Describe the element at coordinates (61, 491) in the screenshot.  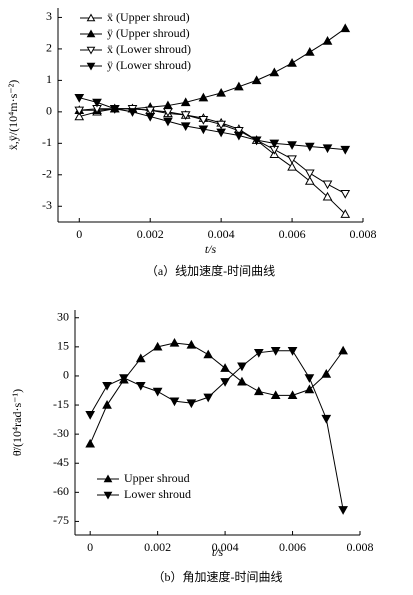
I see `y-tick-label: -60` at that location.